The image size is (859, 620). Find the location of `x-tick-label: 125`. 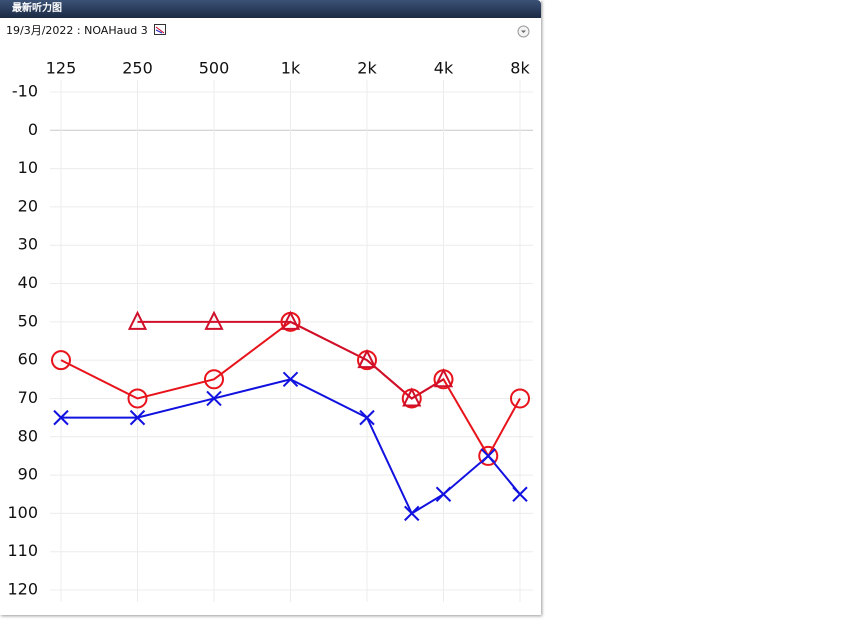

x-tick-label: 125 is located at coordinates (61, 68).